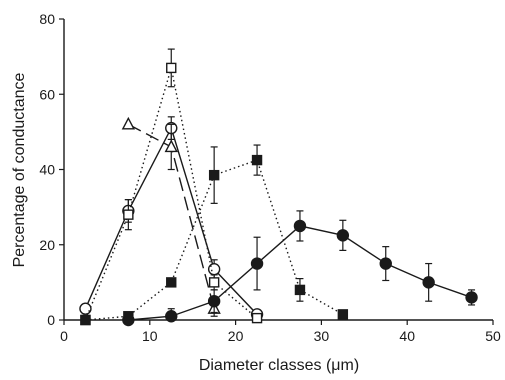 This screenshot has height=380, width=505. I want to click on y-tick-label: 60, so click(47, 94).